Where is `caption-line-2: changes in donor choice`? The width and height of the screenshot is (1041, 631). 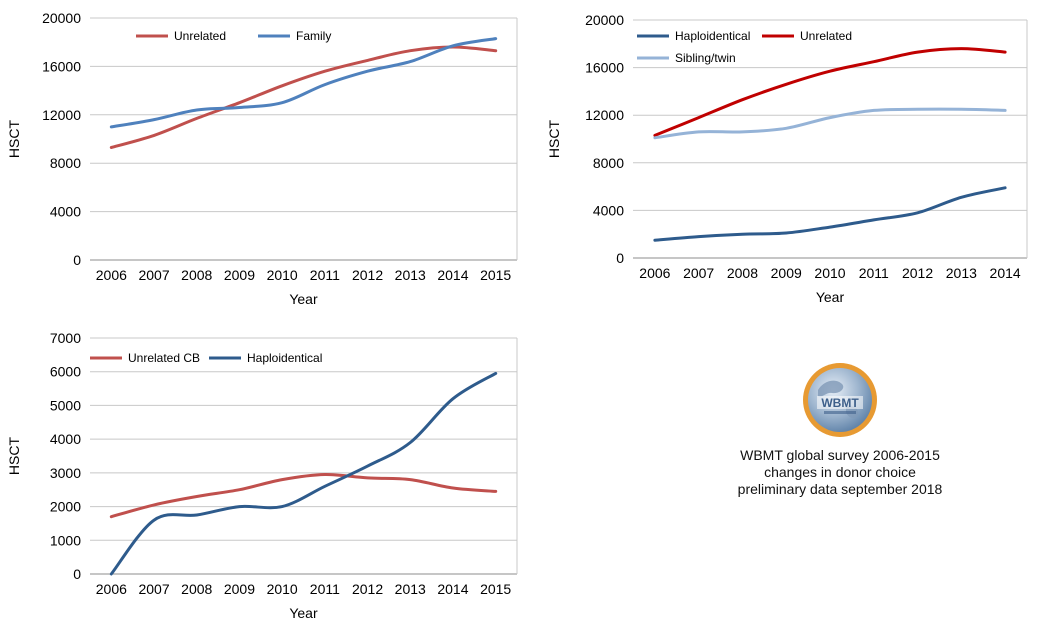
caption-line-2: changes in donor choice is located at coordinates (840, 472).